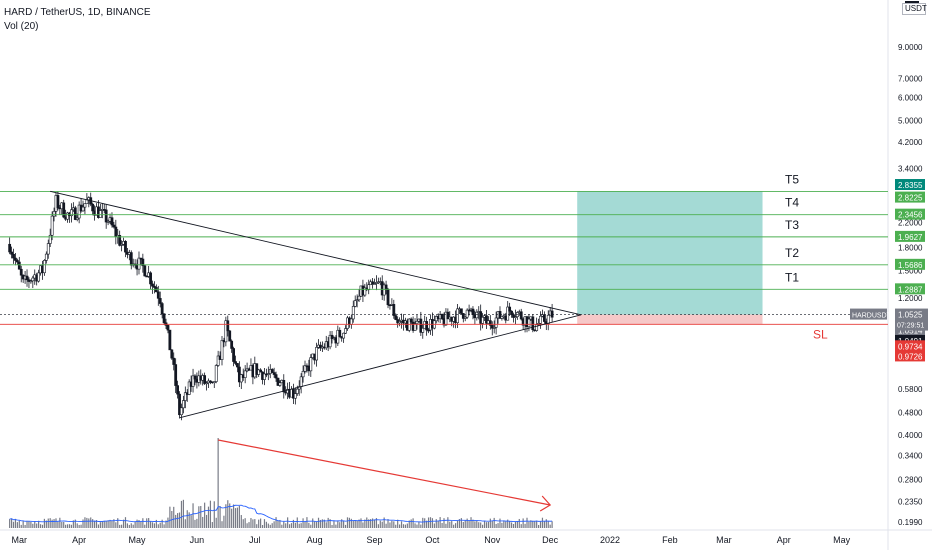 This screenshot has width=932, height=550. Describe the element at coordinates (792, 253) in the screenshot. I see `target-label-t2: T2` at that location.